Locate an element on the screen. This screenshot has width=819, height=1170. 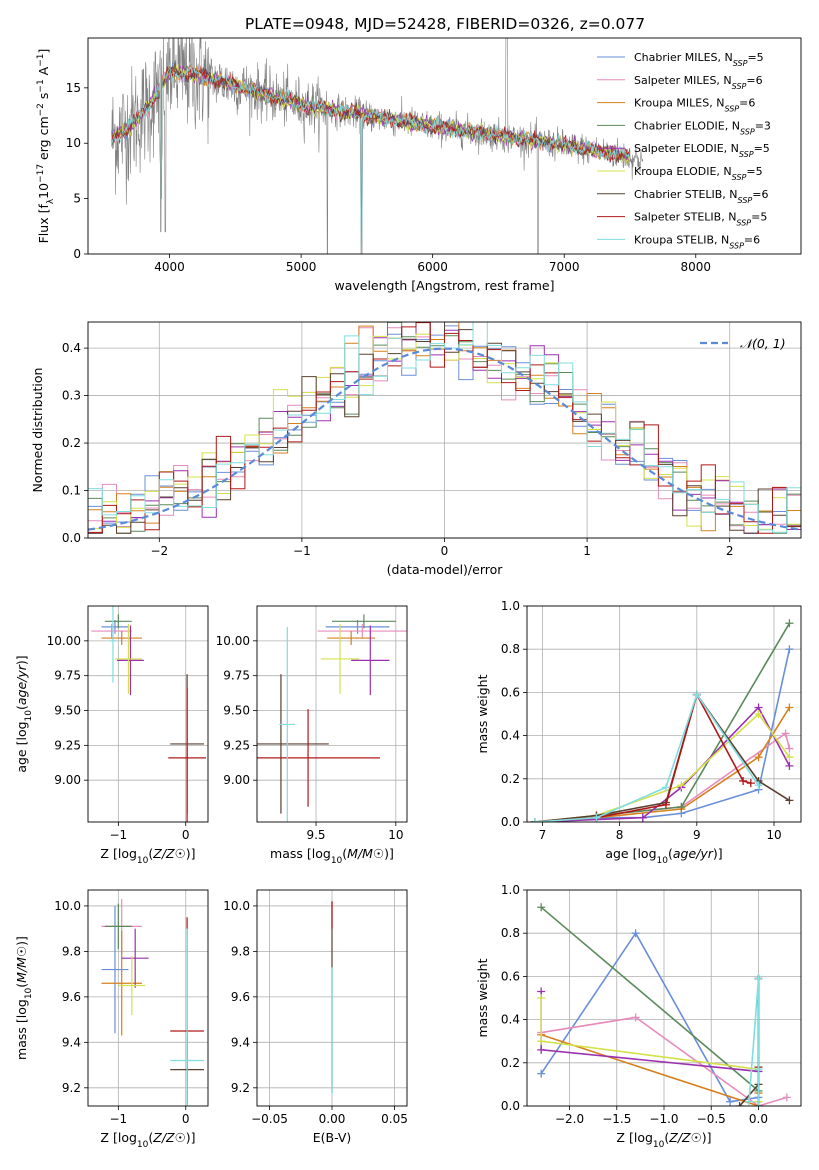
x-axis-label: Z [log10(Z/Z☉)] is located at coordinates (663, 1140).